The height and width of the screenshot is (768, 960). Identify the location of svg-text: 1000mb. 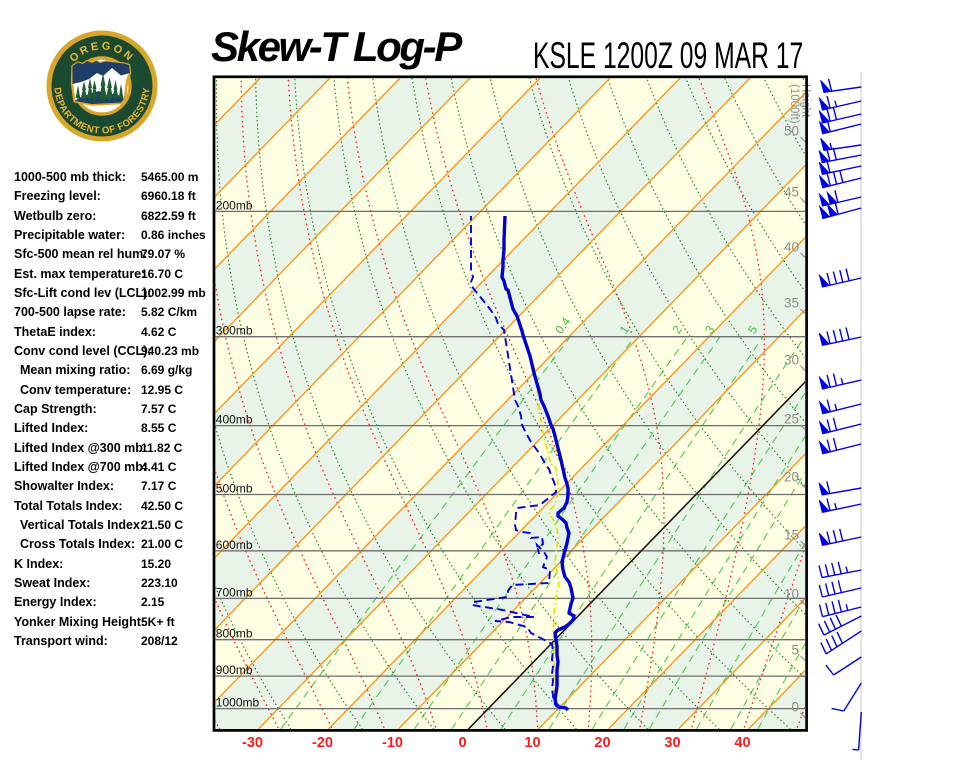
(238, 703).